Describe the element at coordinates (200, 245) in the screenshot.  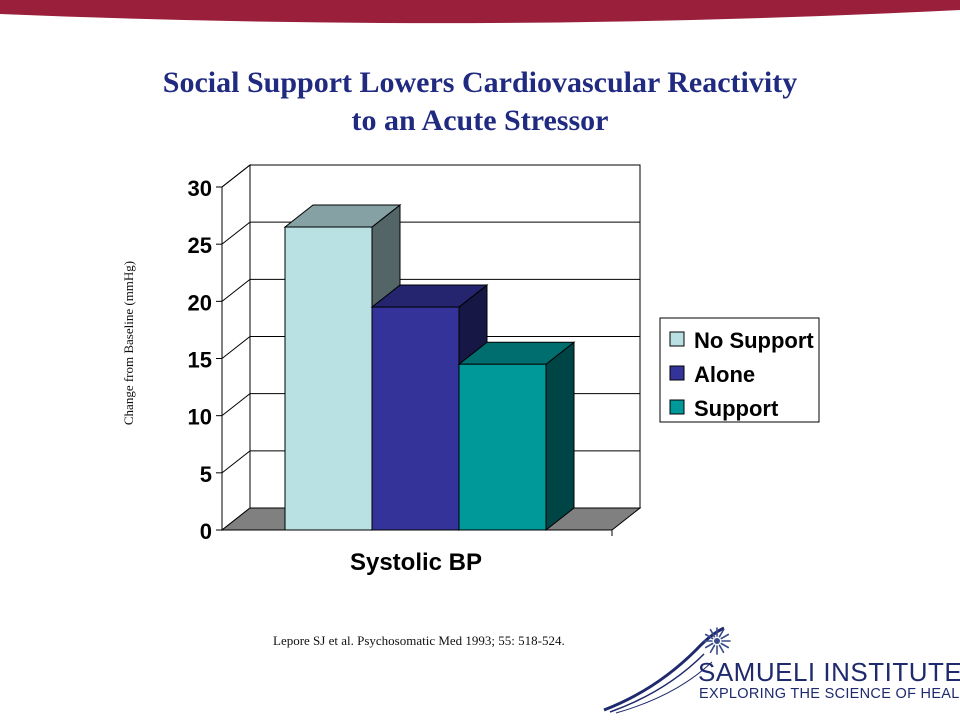
I see `y-tick-label: 25` at that location.